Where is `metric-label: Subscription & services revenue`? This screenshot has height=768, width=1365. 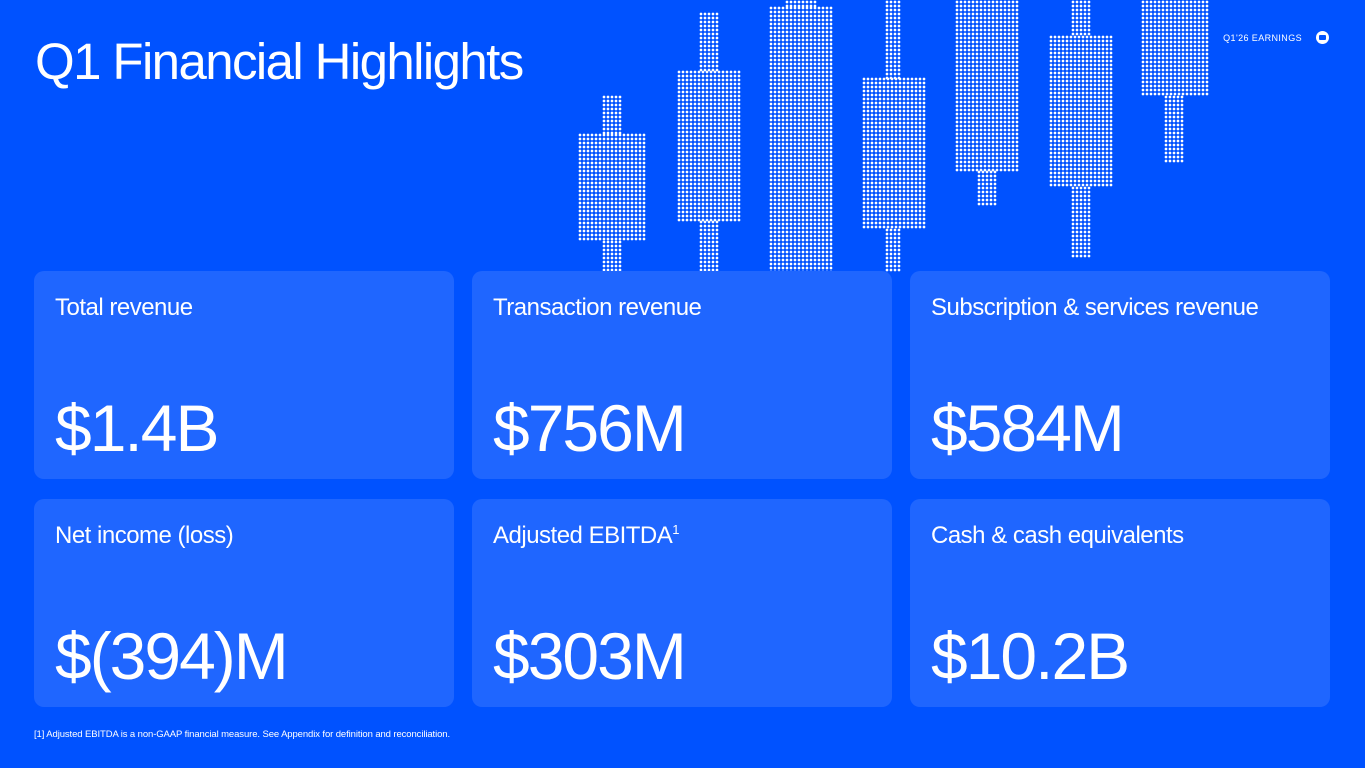 metric-label: Subscription & services revenue is located at coordinates (1095, 307).